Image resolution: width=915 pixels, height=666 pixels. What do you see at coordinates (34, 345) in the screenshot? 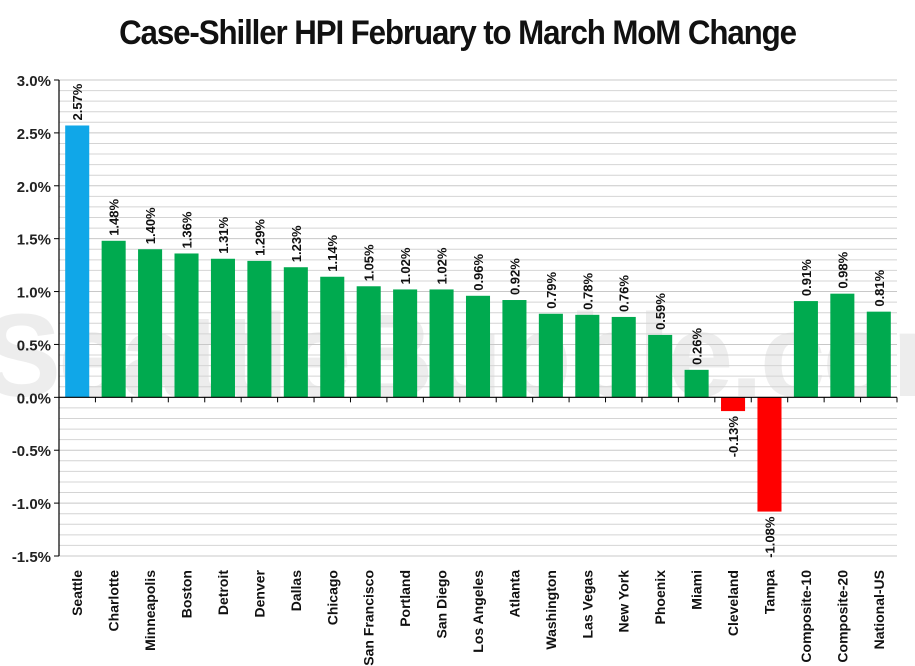
I see `y-tick-label: 0.5%` at bounding box center [34, 345].